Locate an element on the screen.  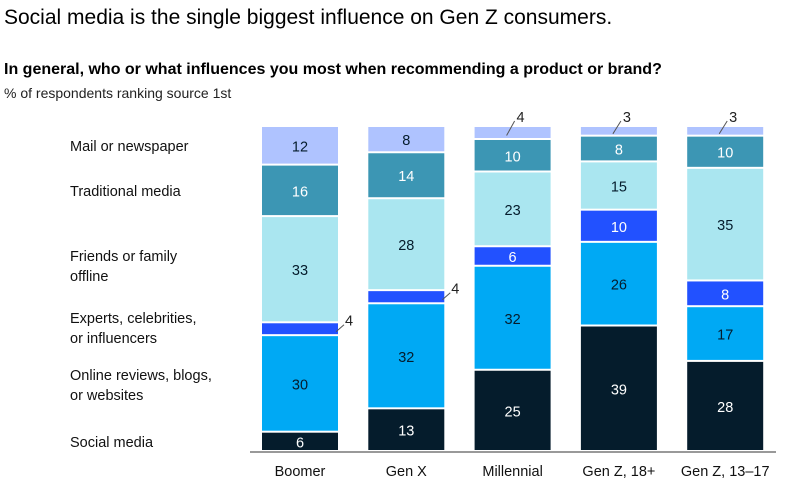
data-label: 39 is located at coordinates (619, 390).